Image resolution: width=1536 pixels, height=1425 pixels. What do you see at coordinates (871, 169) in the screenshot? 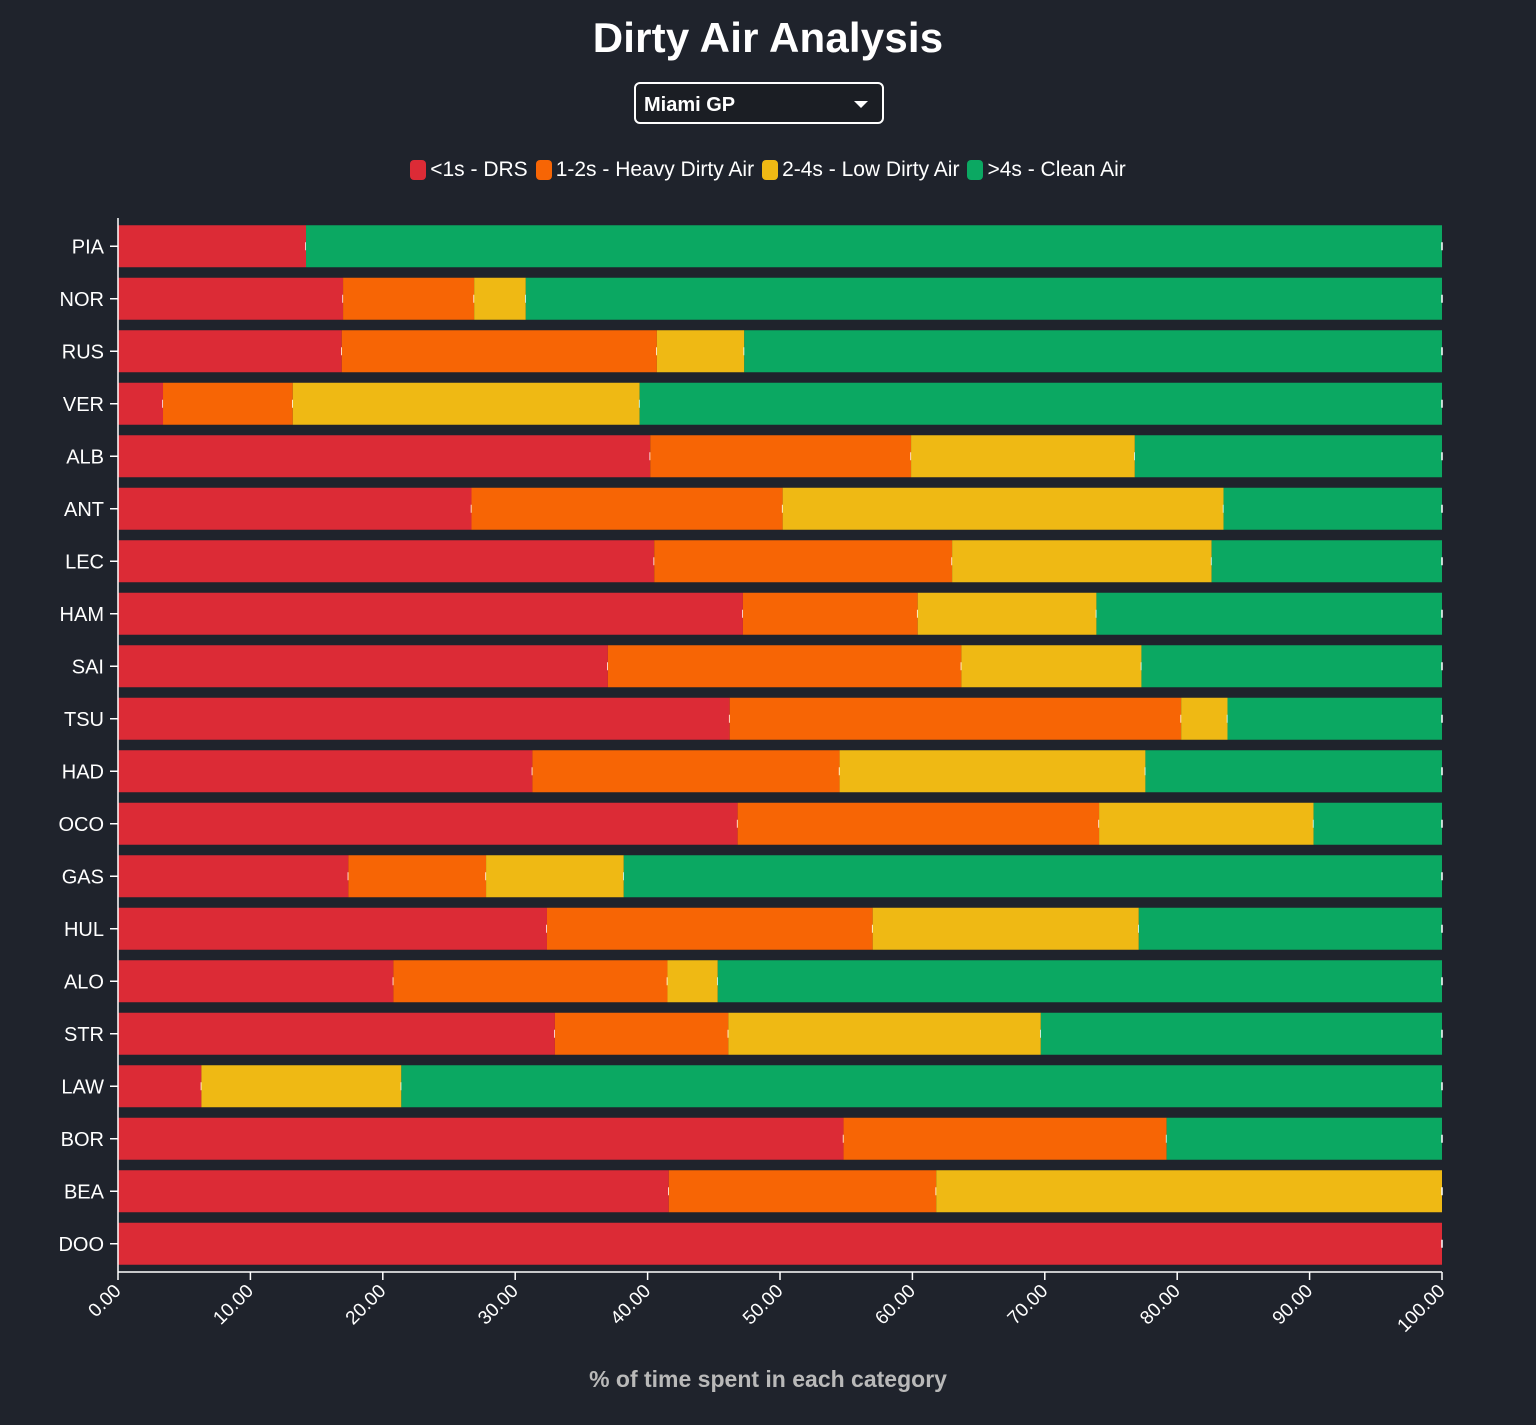
I see `legend-label: 2-4s - Low Dirty Air` at bounding box center [871, 169].